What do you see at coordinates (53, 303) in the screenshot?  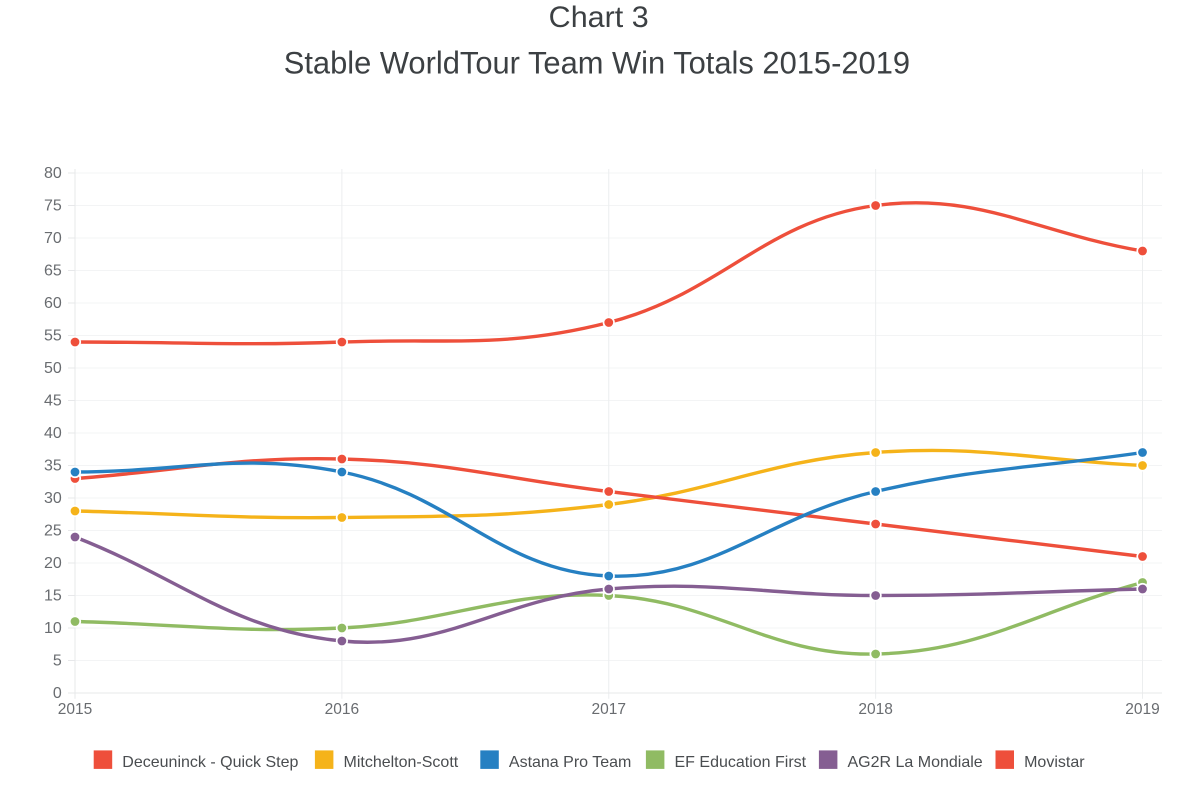 I see `svg-text: 60` at bounding box center [53, 303].